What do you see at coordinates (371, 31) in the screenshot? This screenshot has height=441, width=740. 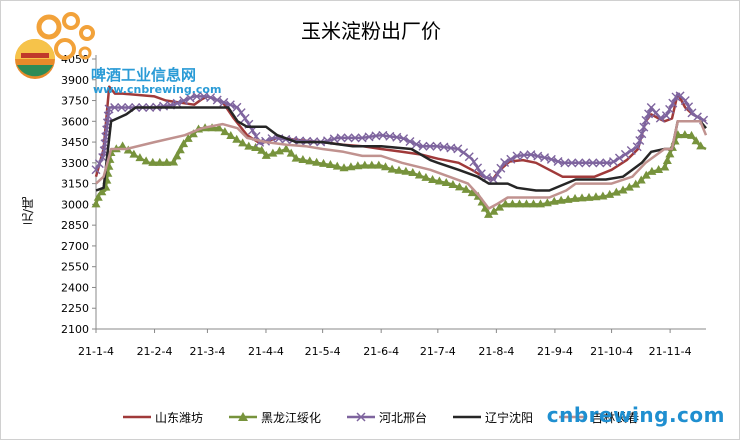 I see `chart-title: 玉米淀粉出厂价` at bounding box center [371, 31].